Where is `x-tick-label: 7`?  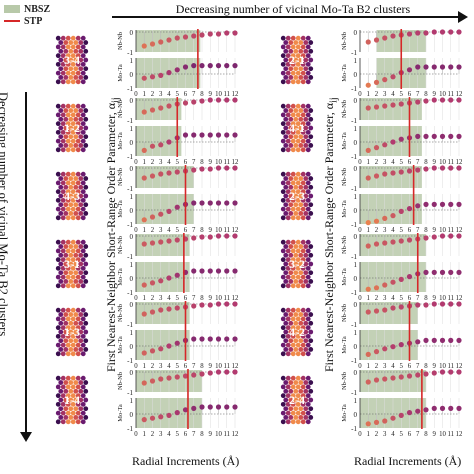 x-tick-label: 7 is located at coordinates (194, 366).